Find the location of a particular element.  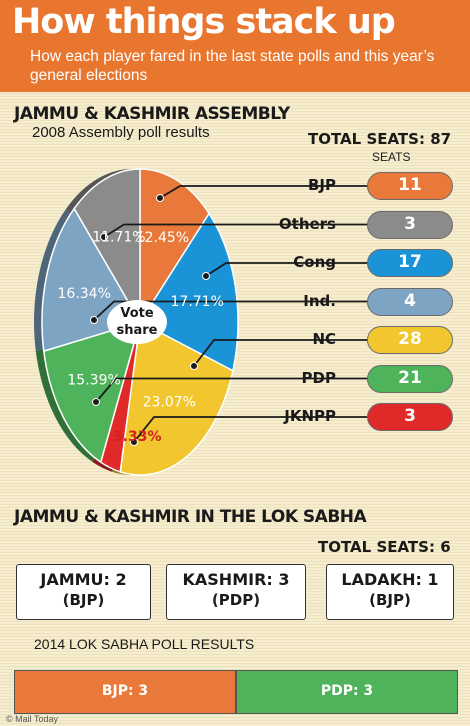

connector-dot-ind is located at coordinates (94, 320).